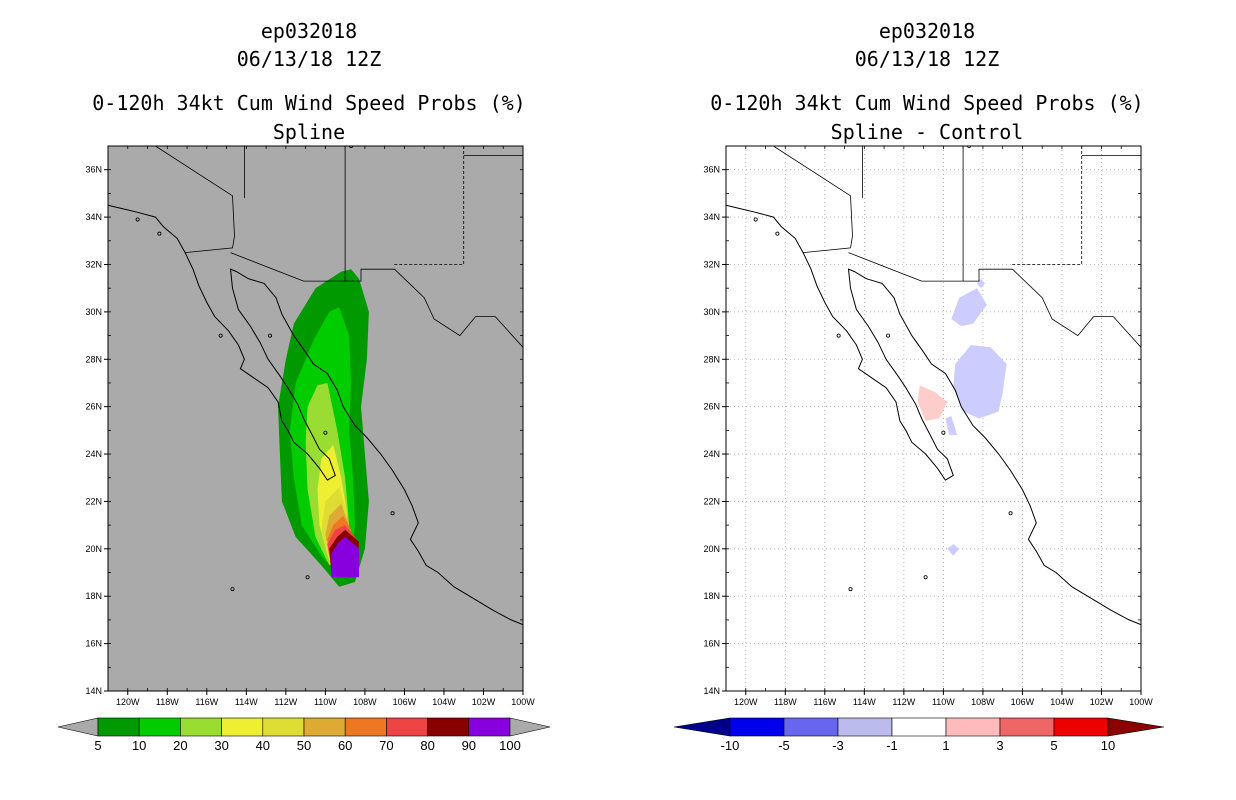  I want to click on colorbar-label: 100, so click(510, 745).